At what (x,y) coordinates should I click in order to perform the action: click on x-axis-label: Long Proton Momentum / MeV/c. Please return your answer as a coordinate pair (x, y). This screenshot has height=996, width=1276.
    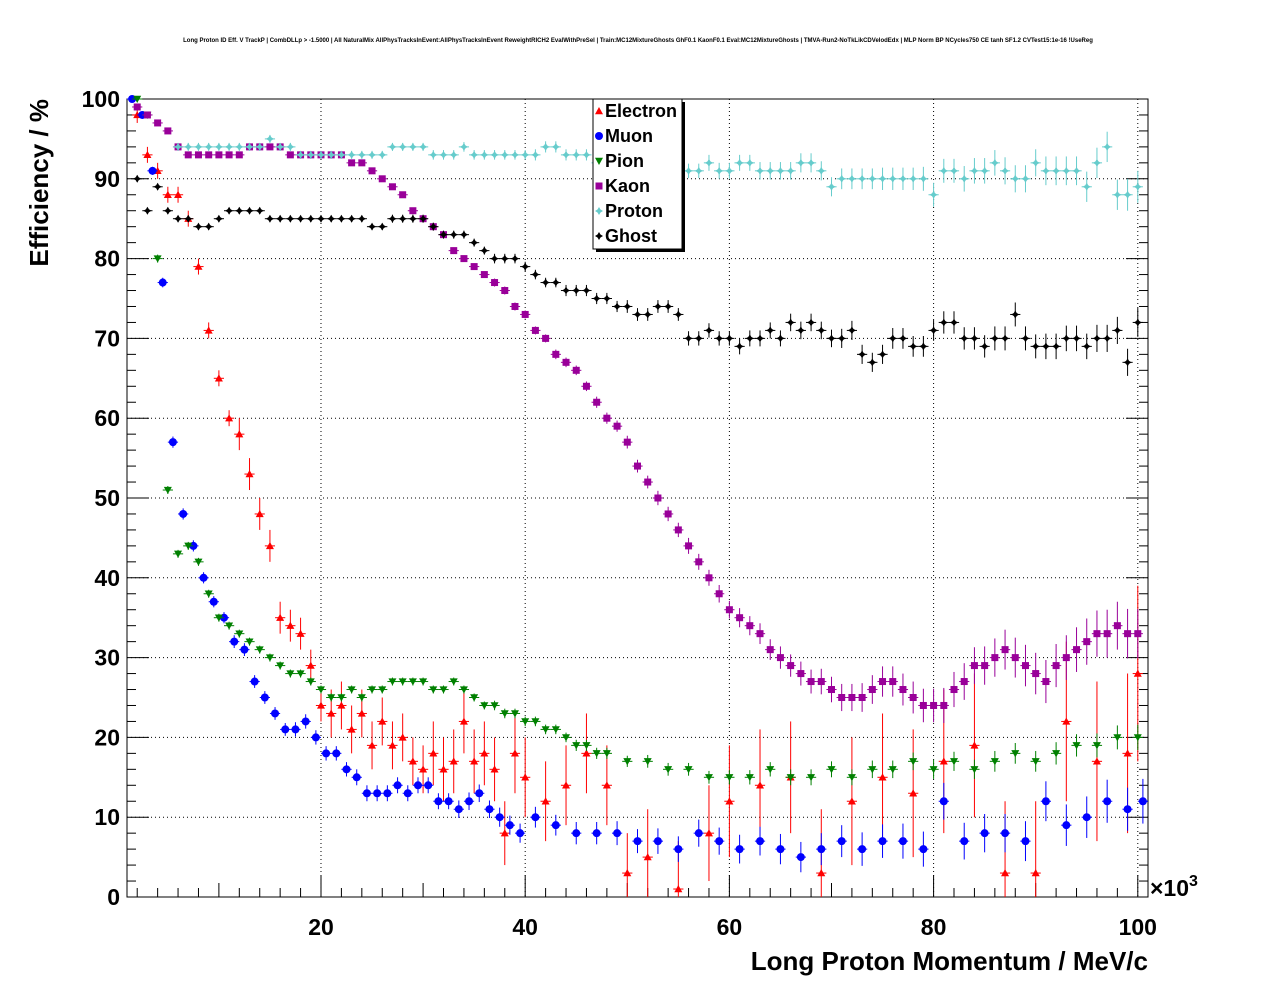
    Looking at the image, I should click on (949, 961).